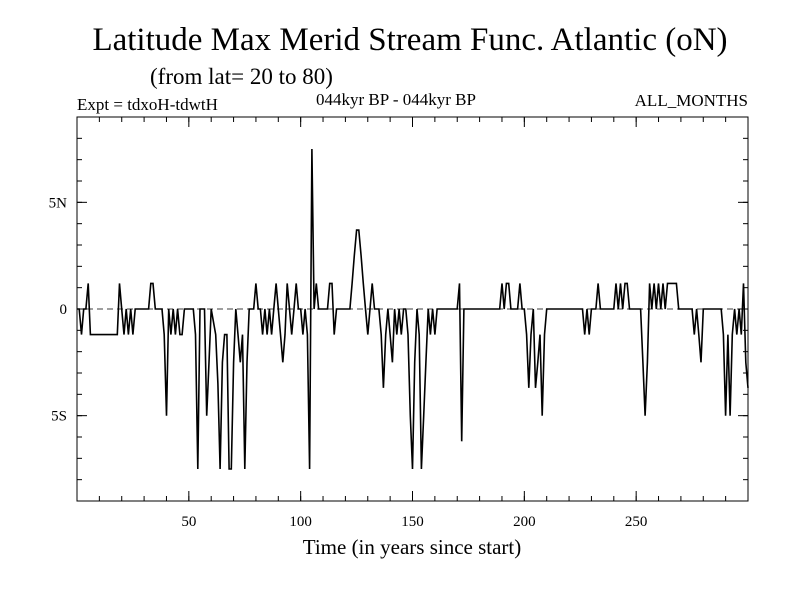  What do you see at coordinates (691, 100) in the screenshot?
I see `months-label: ALL_MONTHS` at bounding box center [691, 100].